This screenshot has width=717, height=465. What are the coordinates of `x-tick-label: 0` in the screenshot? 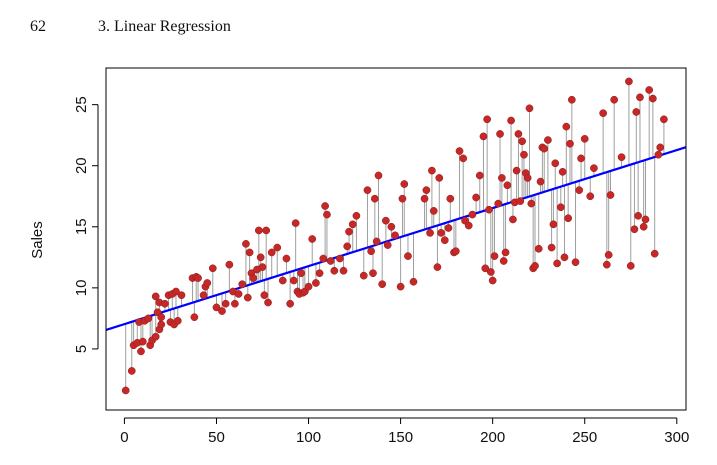 It's located at (124, 437).